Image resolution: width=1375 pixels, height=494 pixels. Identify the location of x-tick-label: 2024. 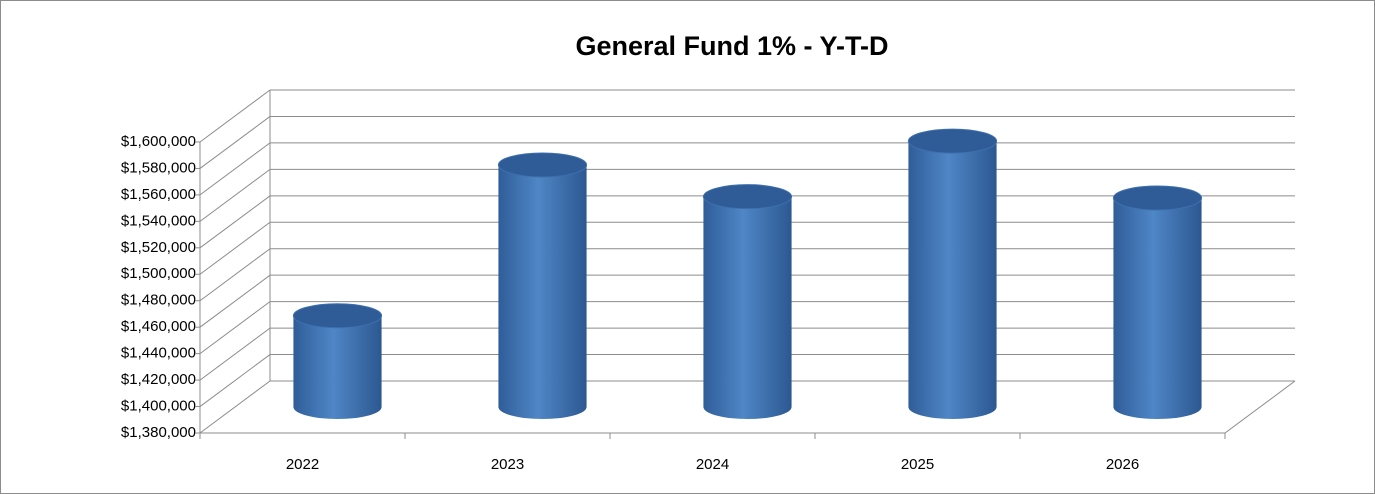
(712, 464).